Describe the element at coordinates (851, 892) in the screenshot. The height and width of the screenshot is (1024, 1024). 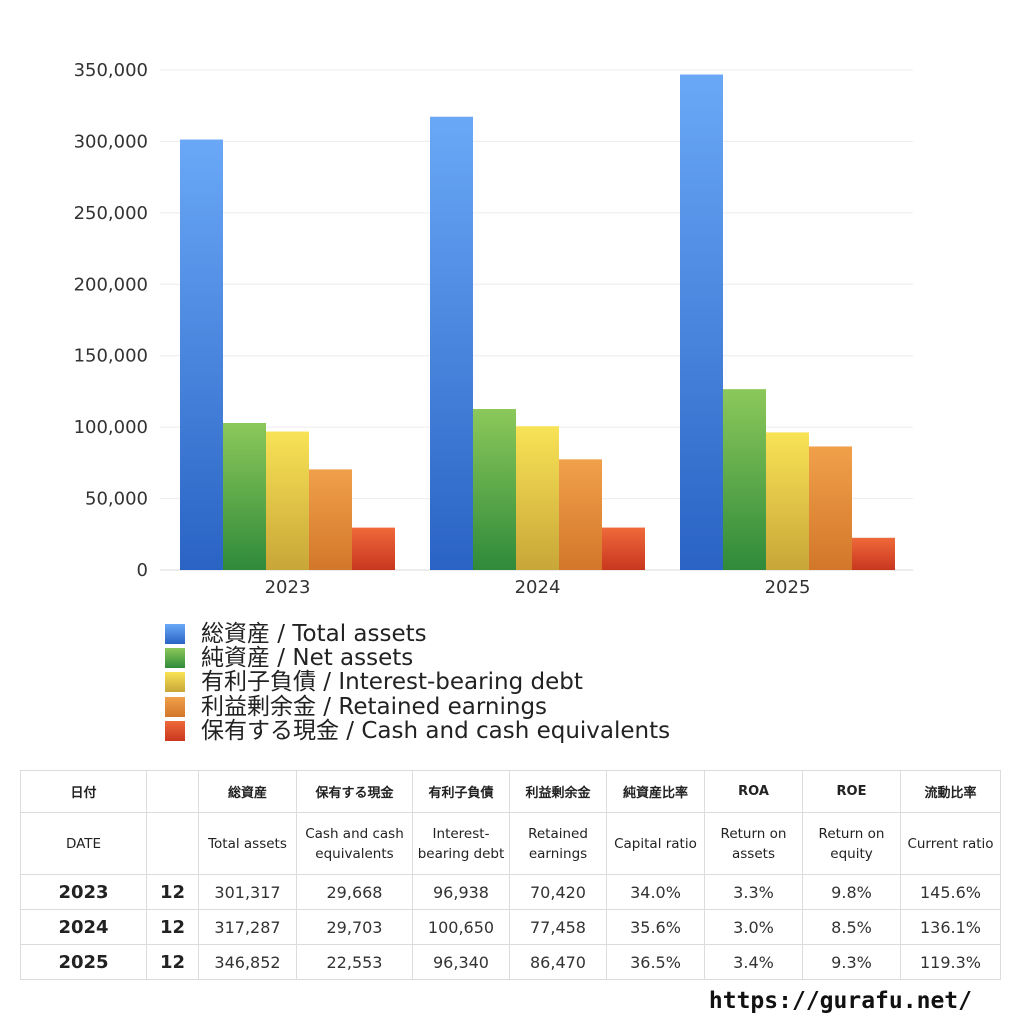
I see `cell-roe: 9.8%` at that location.